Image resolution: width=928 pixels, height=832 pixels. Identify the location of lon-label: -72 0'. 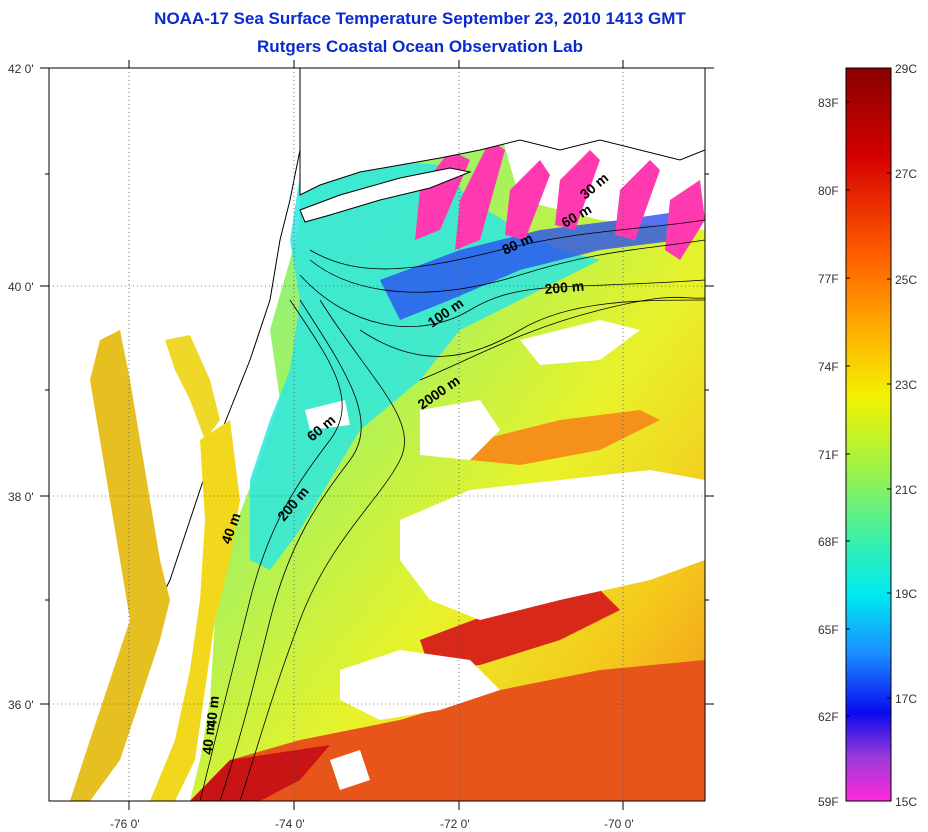
(455, 824).